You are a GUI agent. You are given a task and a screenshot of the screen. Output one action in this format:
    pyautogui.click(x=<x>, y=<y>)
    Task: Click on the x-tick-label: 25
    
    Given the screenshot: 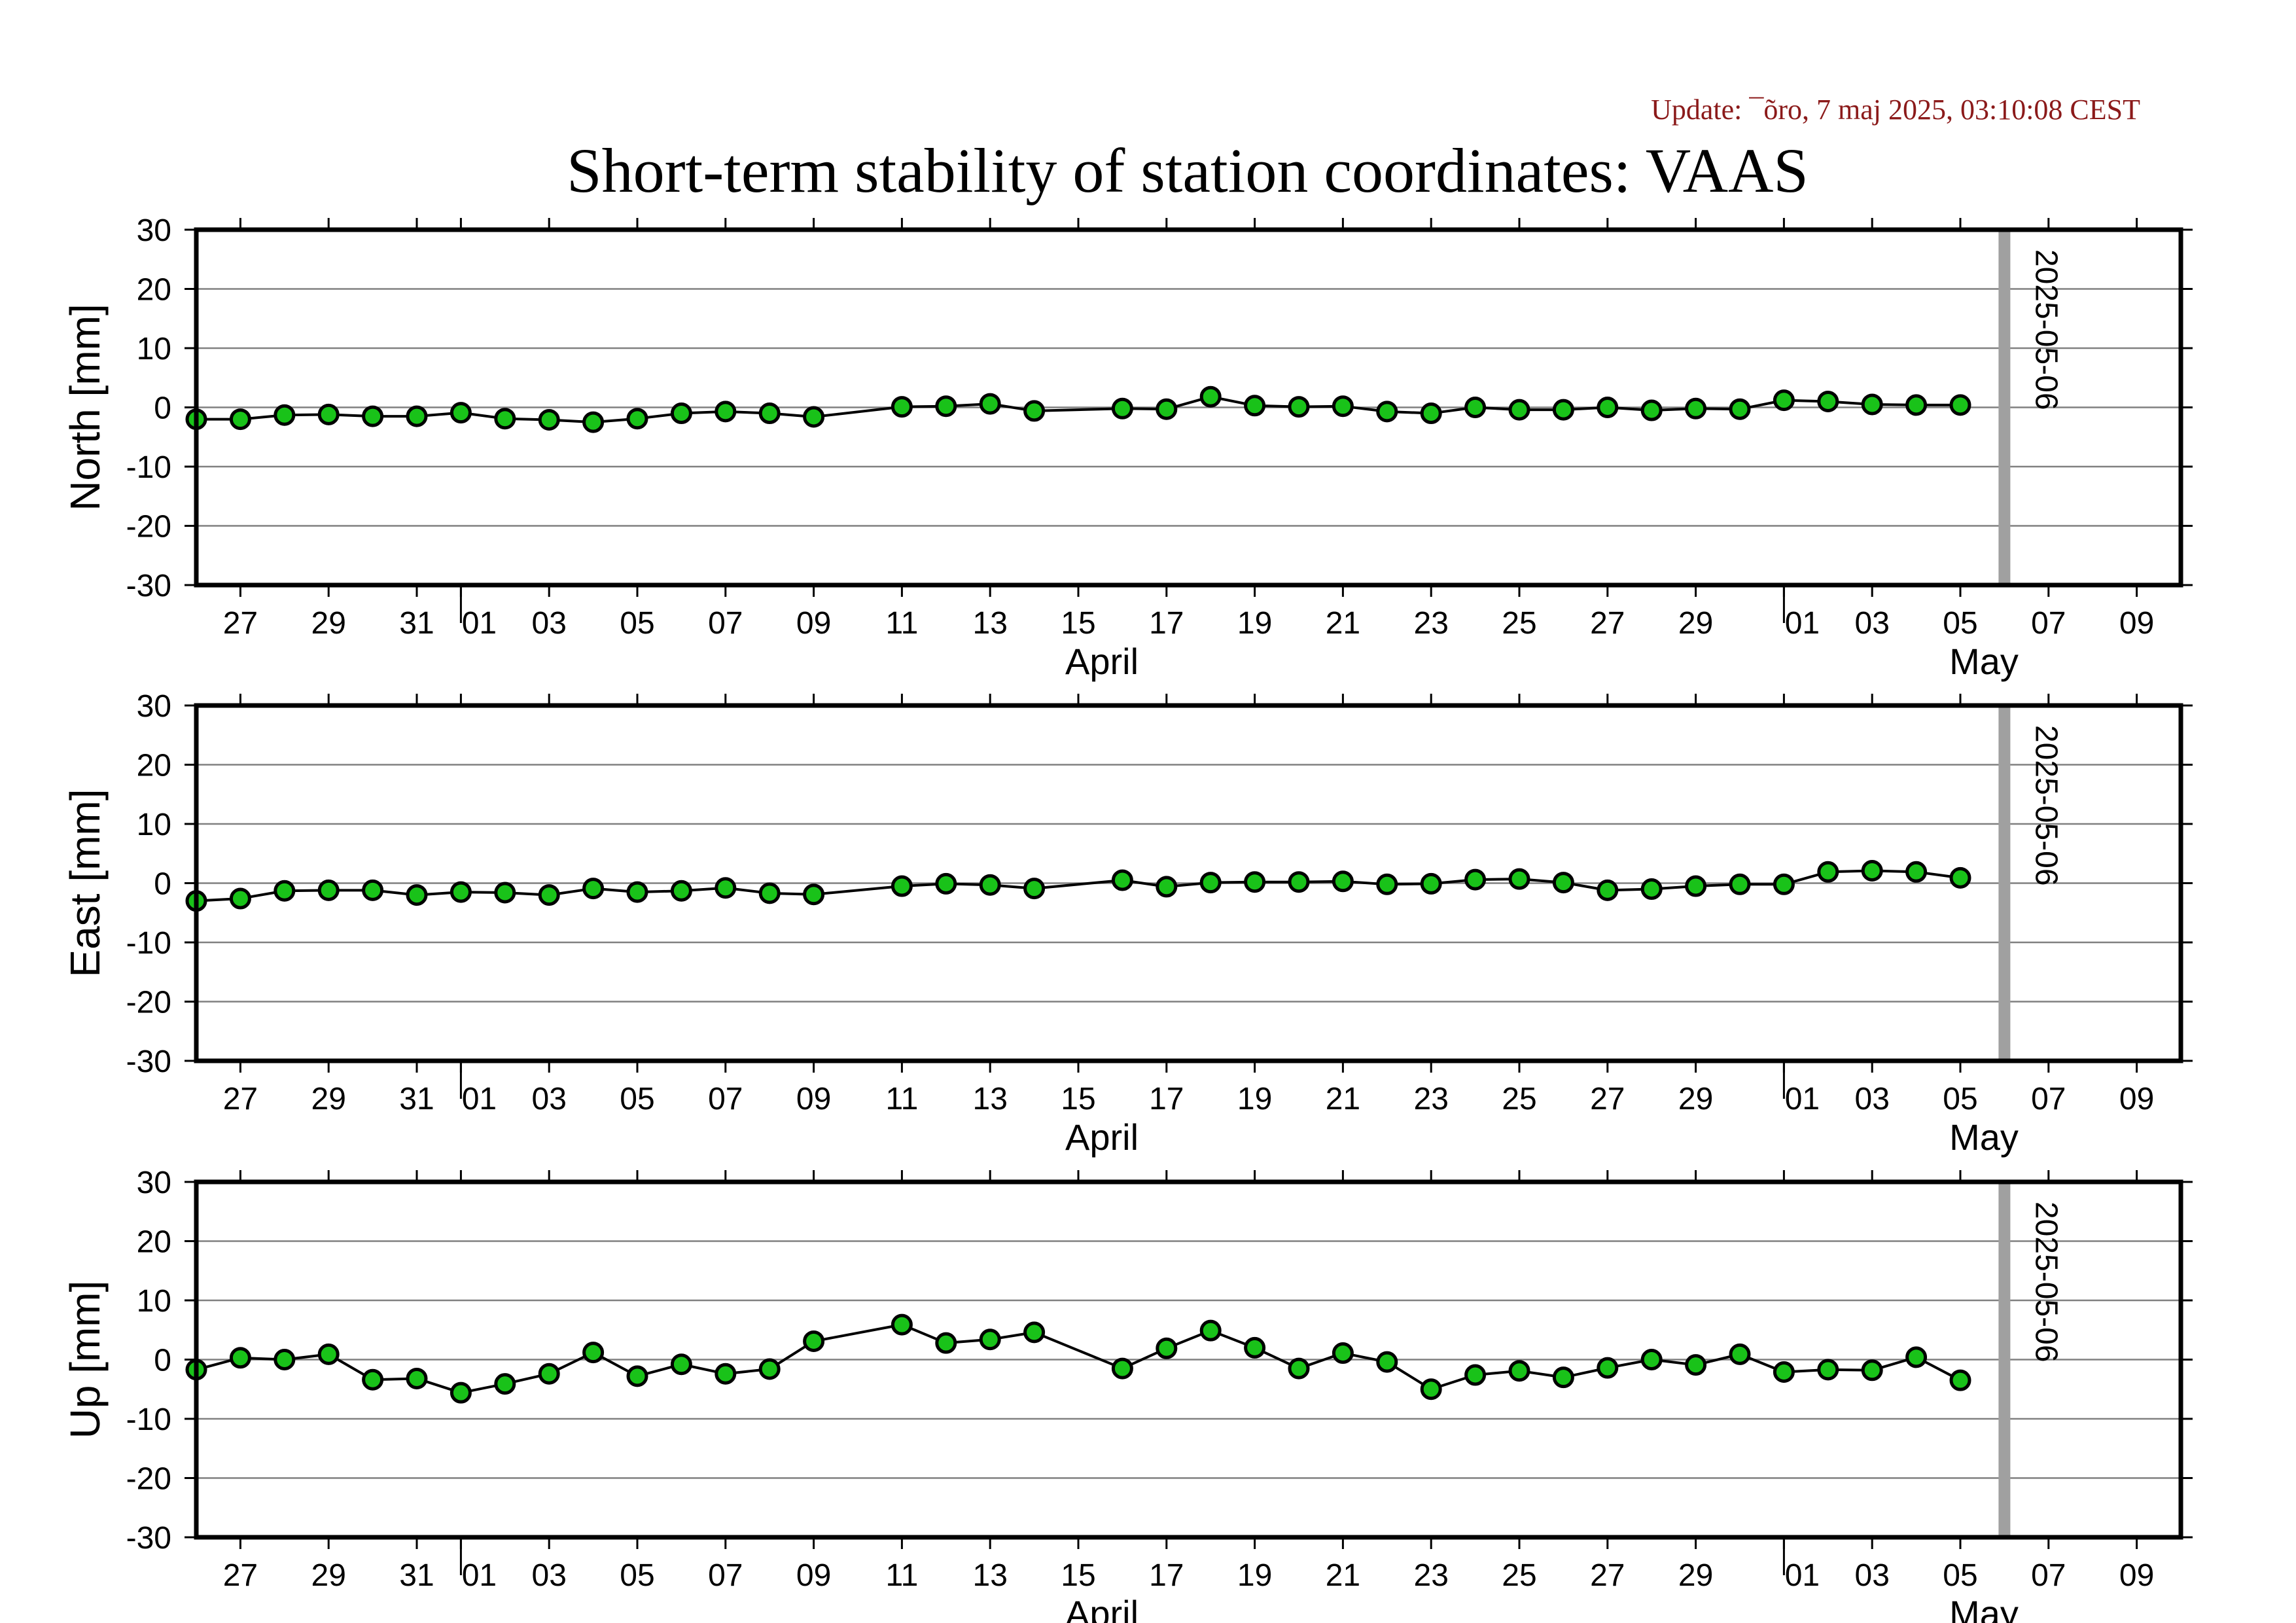 What is the action you would take?
    pyautogui.click(x=1519, y=1099)
    